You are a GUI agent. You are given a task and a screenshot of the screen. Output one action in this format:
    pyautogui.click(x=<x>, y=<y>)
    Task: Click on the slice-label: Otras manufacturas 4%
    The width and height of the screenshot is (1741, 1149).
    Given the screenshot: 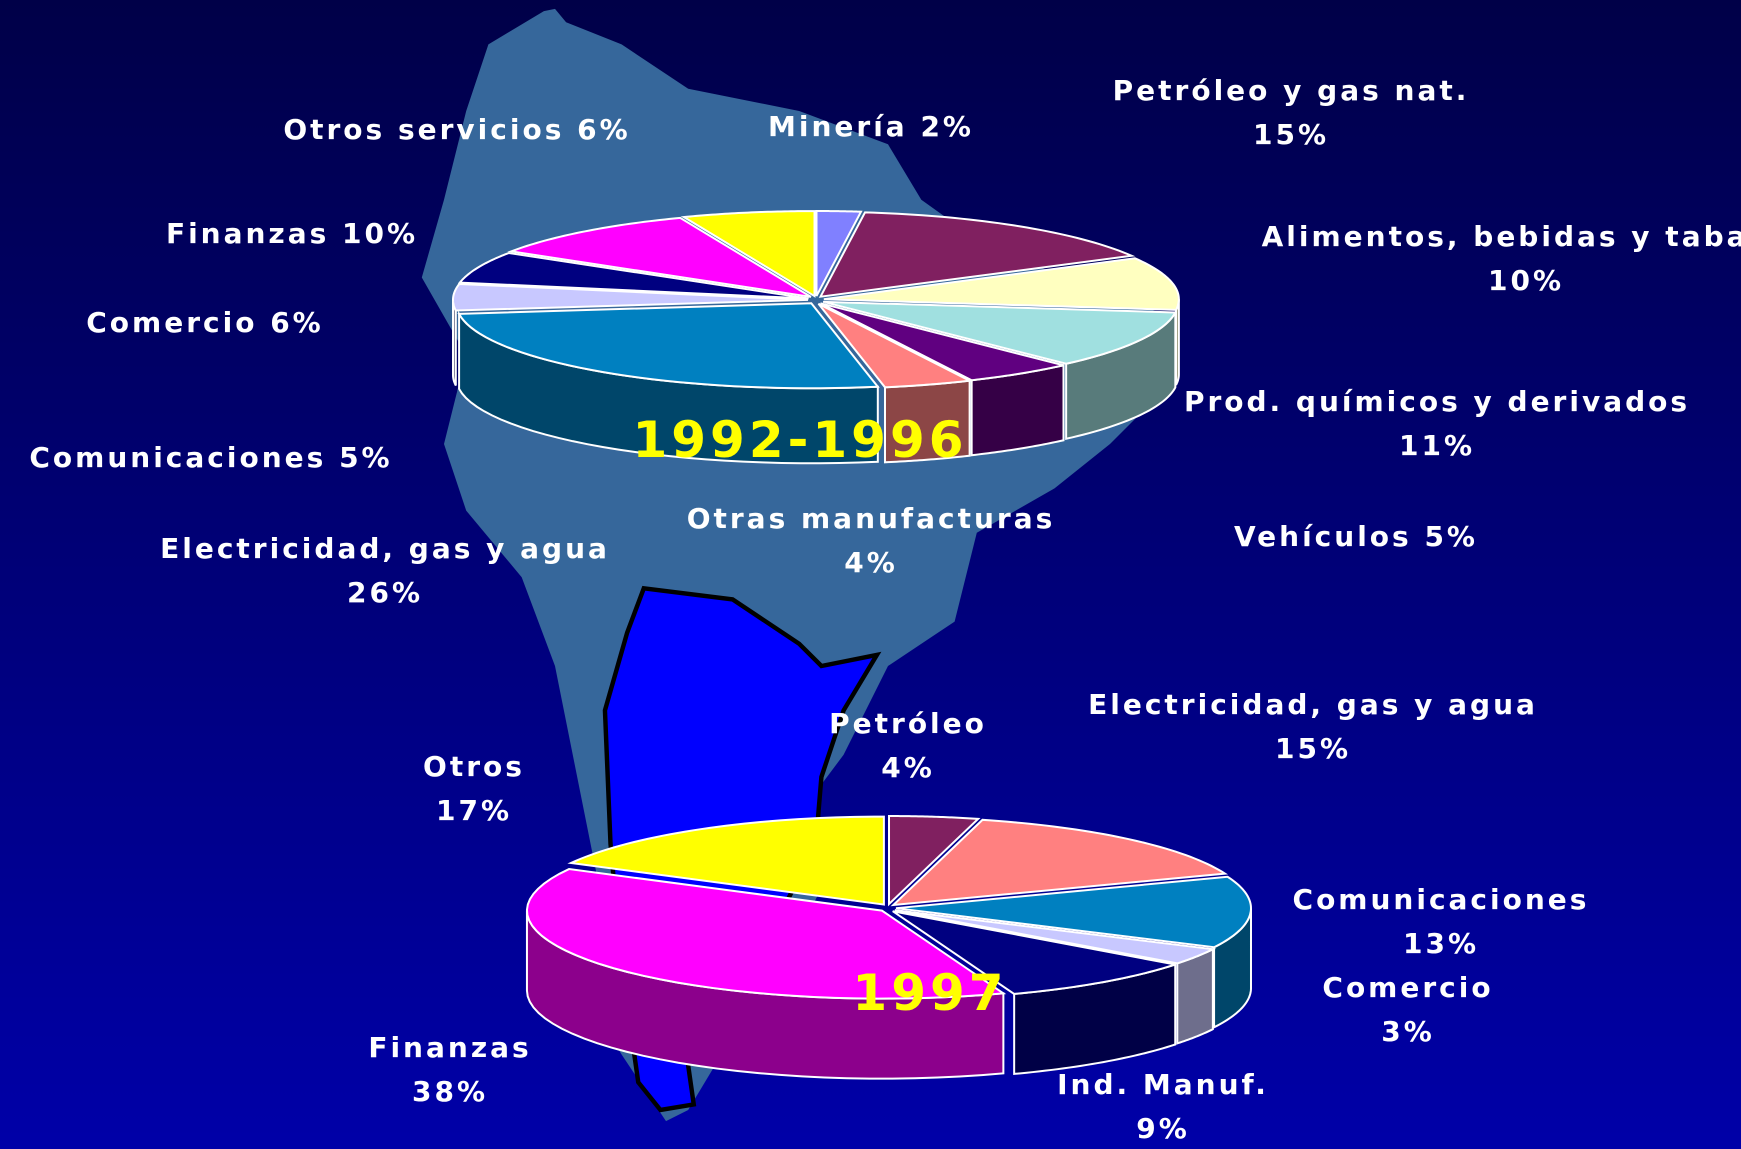 What is the action you would take?
    pyautogui.click(x=871, y=540)
    